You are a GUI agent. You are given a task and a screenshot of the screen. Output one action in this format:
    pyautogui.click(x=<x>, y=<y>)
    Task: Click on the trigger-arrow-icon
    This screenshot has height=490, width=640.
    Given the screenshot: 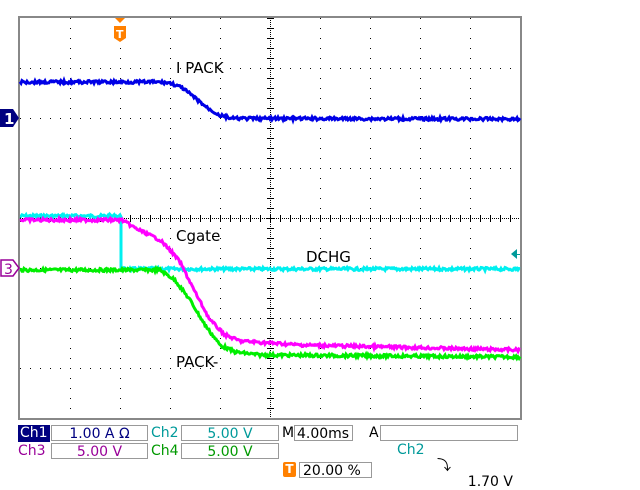 What is the action you would take?
    pyautogui.click(x=120, y=20)
    